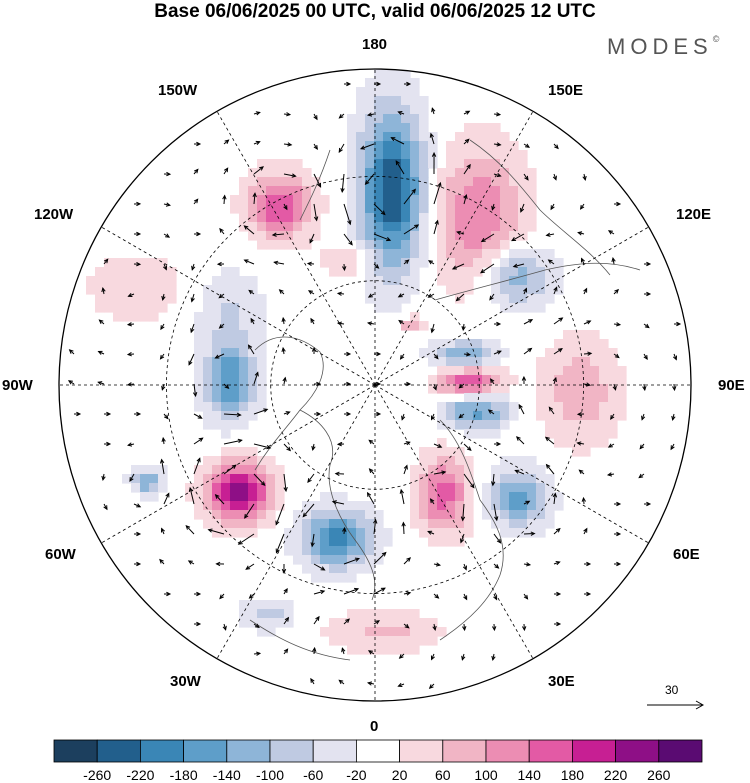 The image size is (750, 783). I want to click on colorbar-swatch, so click(464, 751).